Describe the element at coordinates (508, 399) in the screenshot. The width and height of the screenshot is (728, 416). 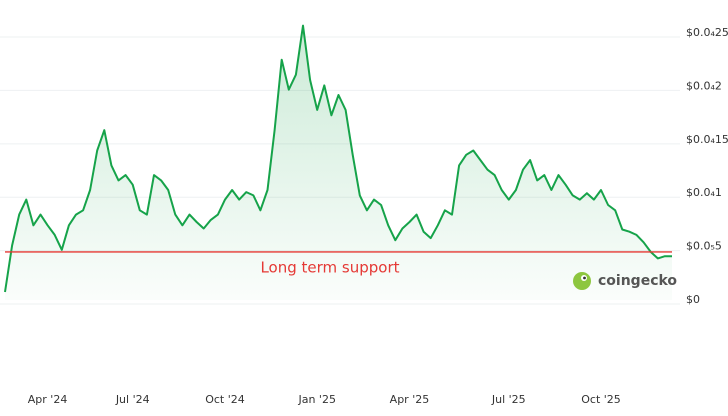
I see `x-tick-label: Jul '25` at that location.